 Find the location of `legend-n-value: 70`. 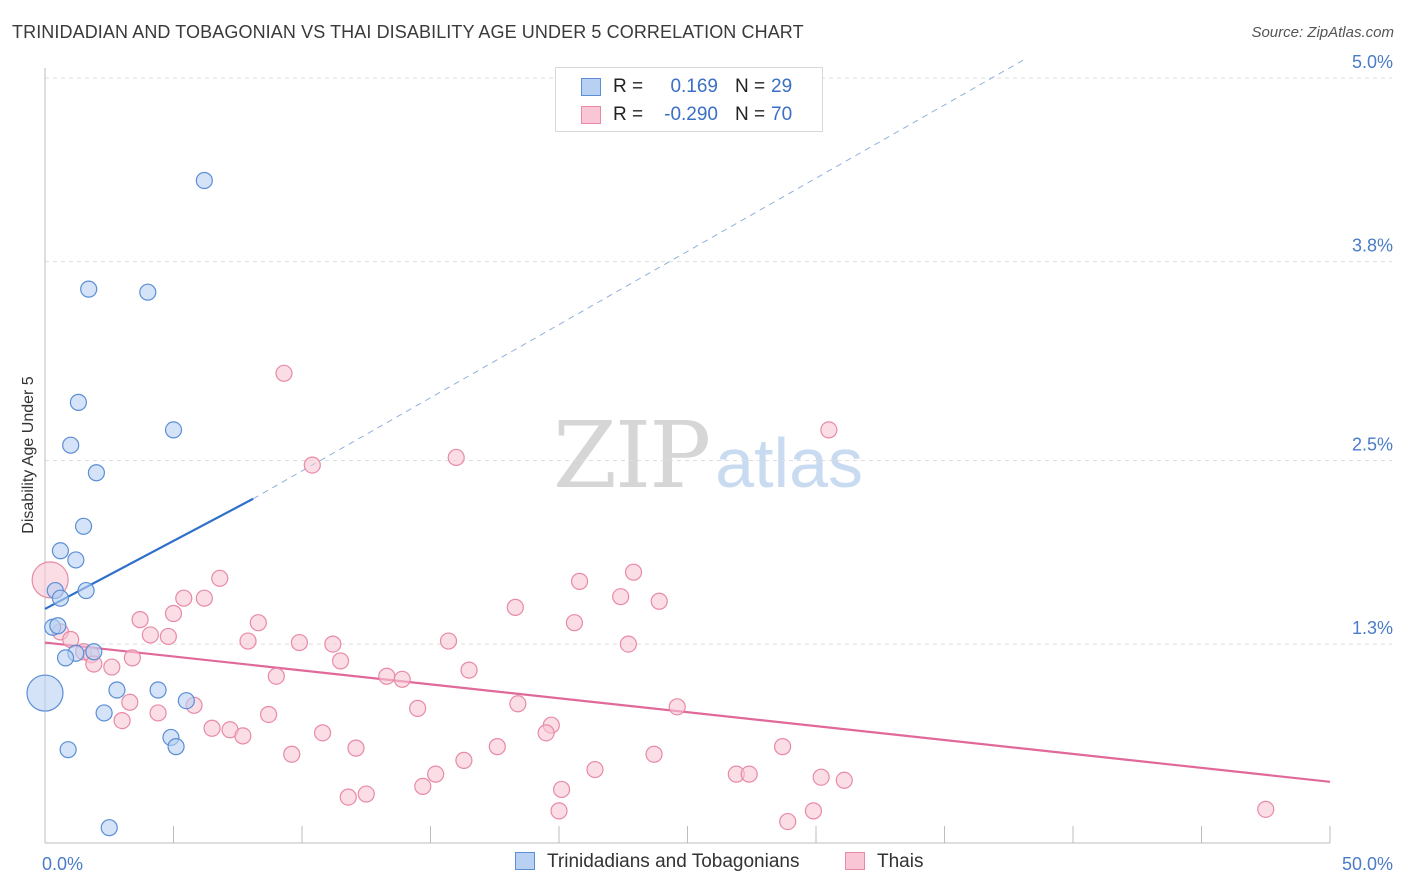

legend-n-value: 70 is located at coordinates (782, 114).